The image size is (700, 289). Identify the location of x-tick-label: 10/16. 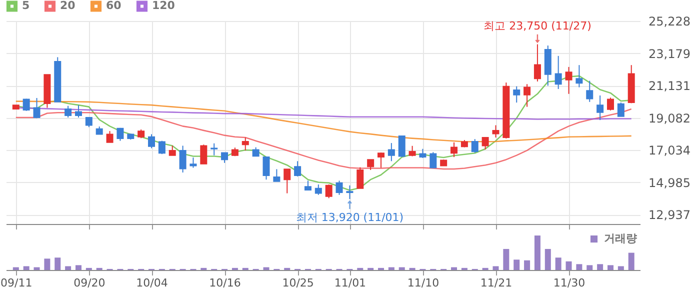
(225, 282).